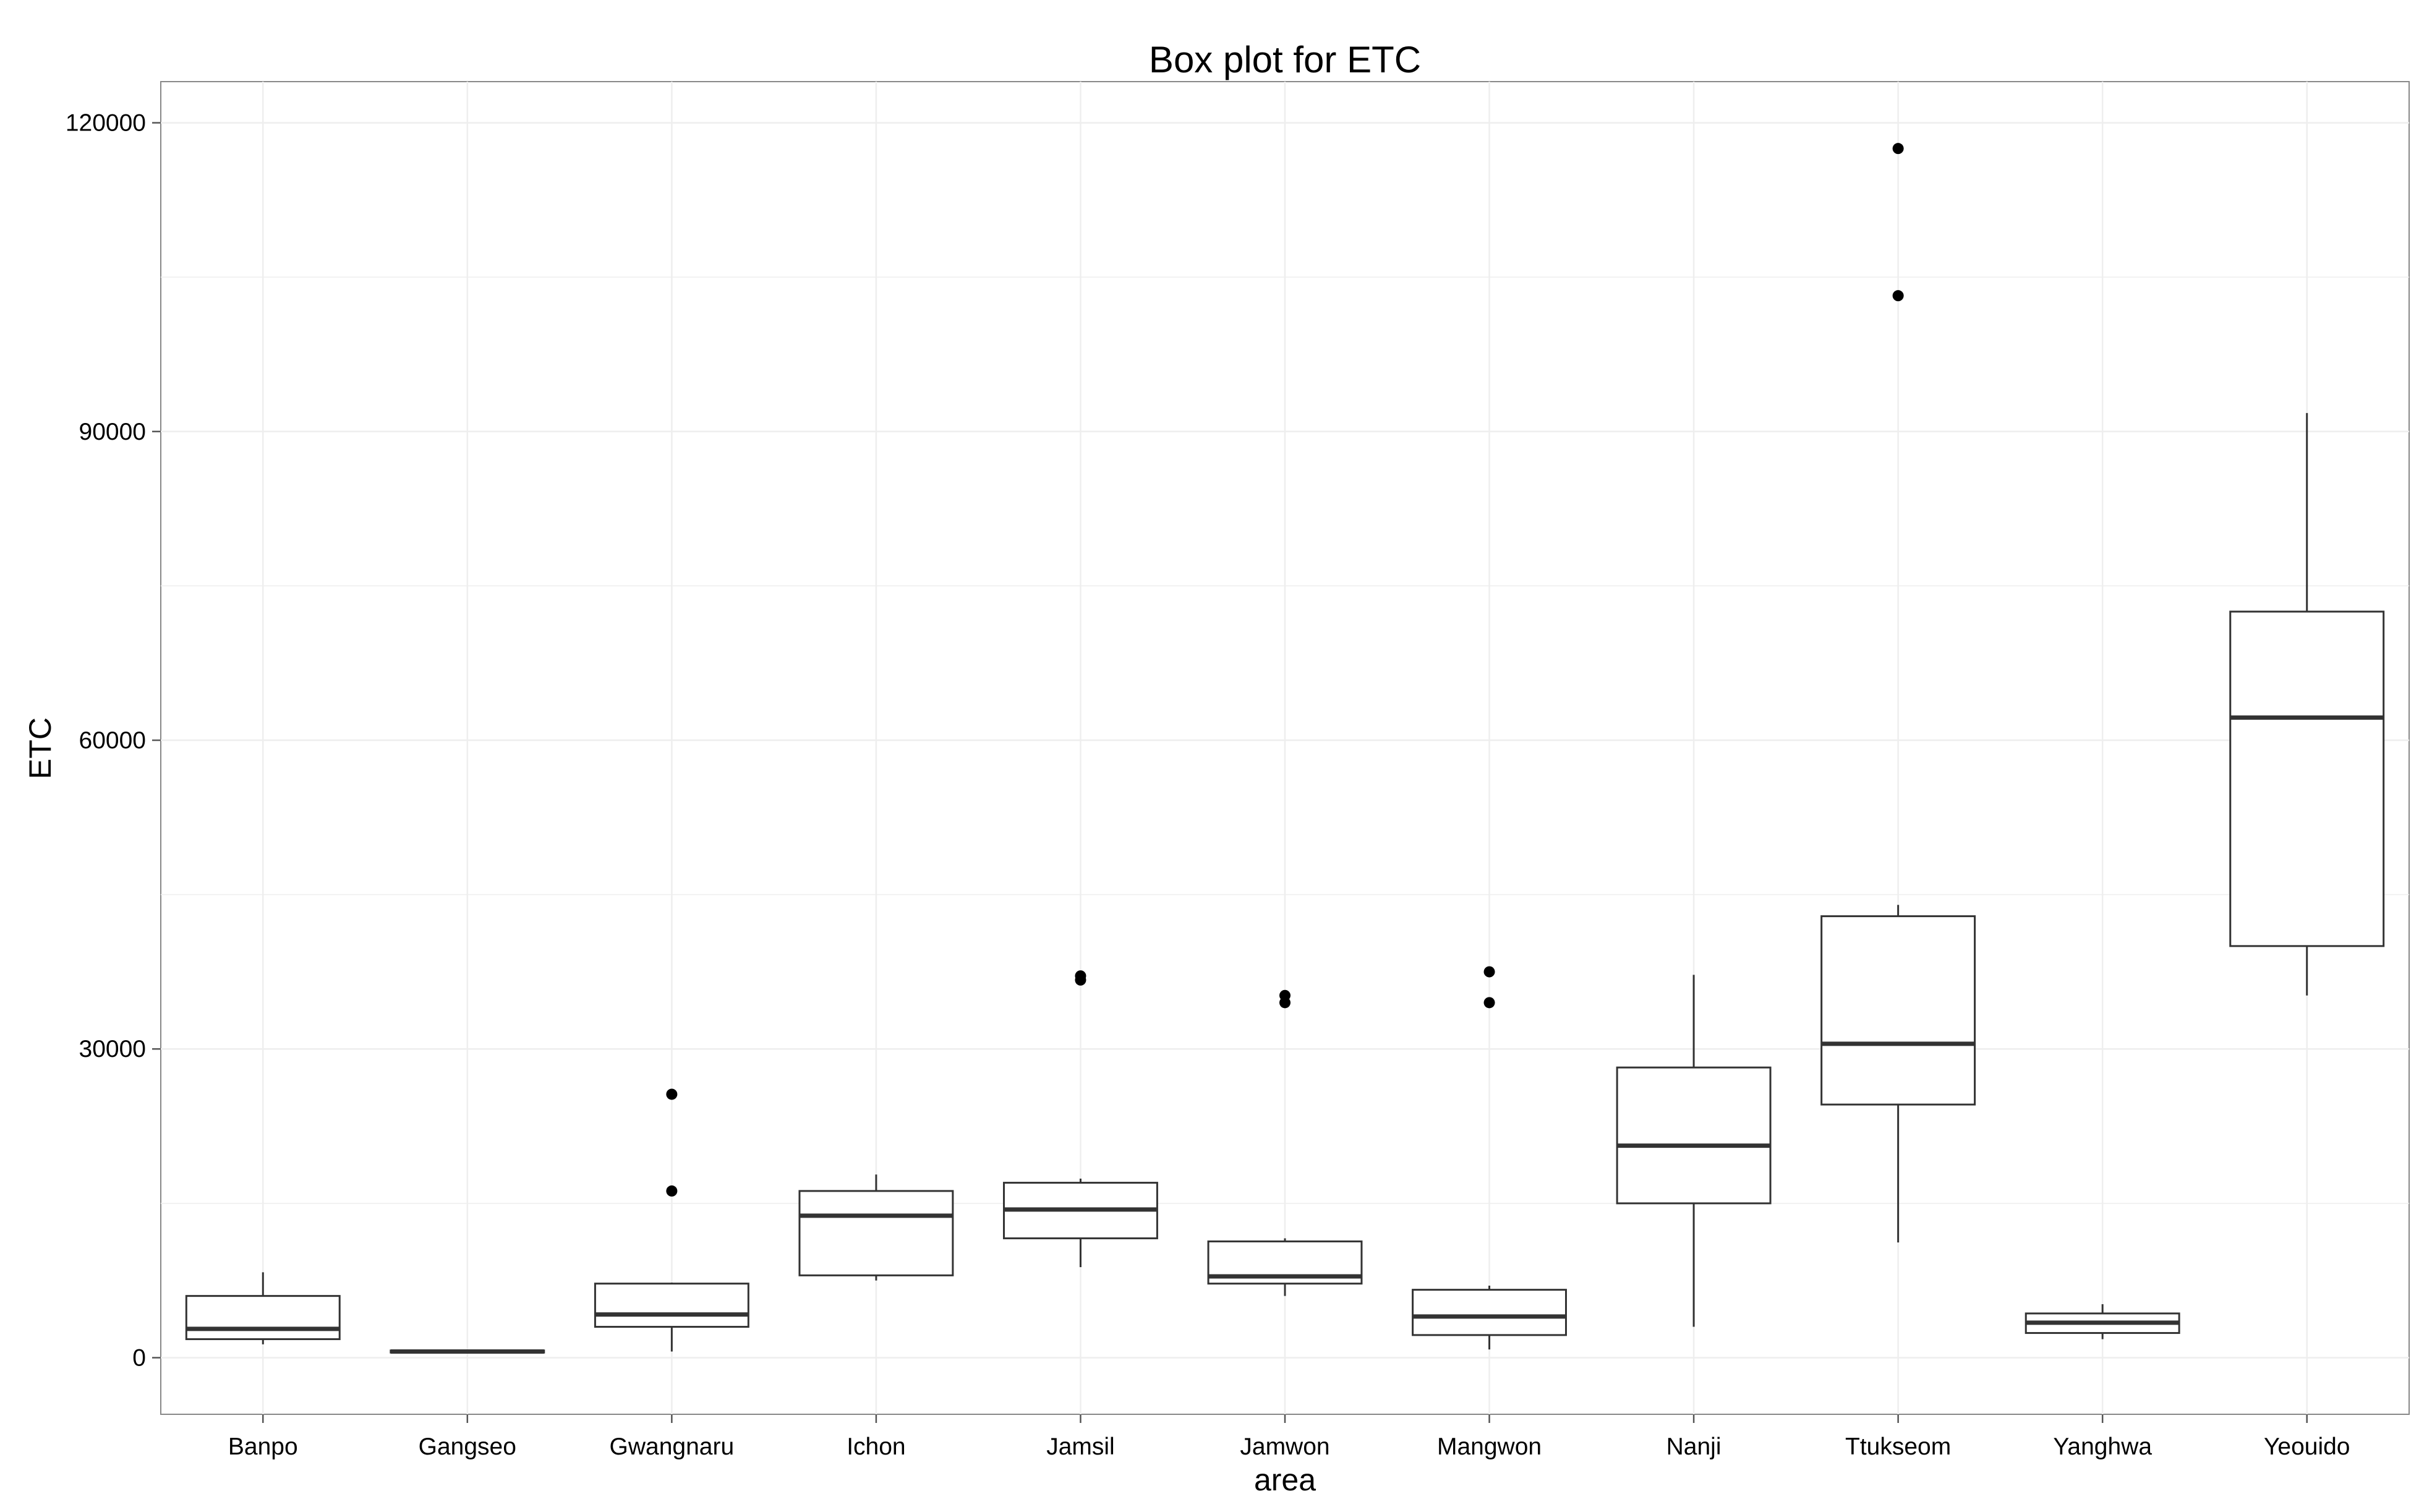 This screenshot has width=2432, height=1512. I want to click on box-nanji, so click(1694, 1151).